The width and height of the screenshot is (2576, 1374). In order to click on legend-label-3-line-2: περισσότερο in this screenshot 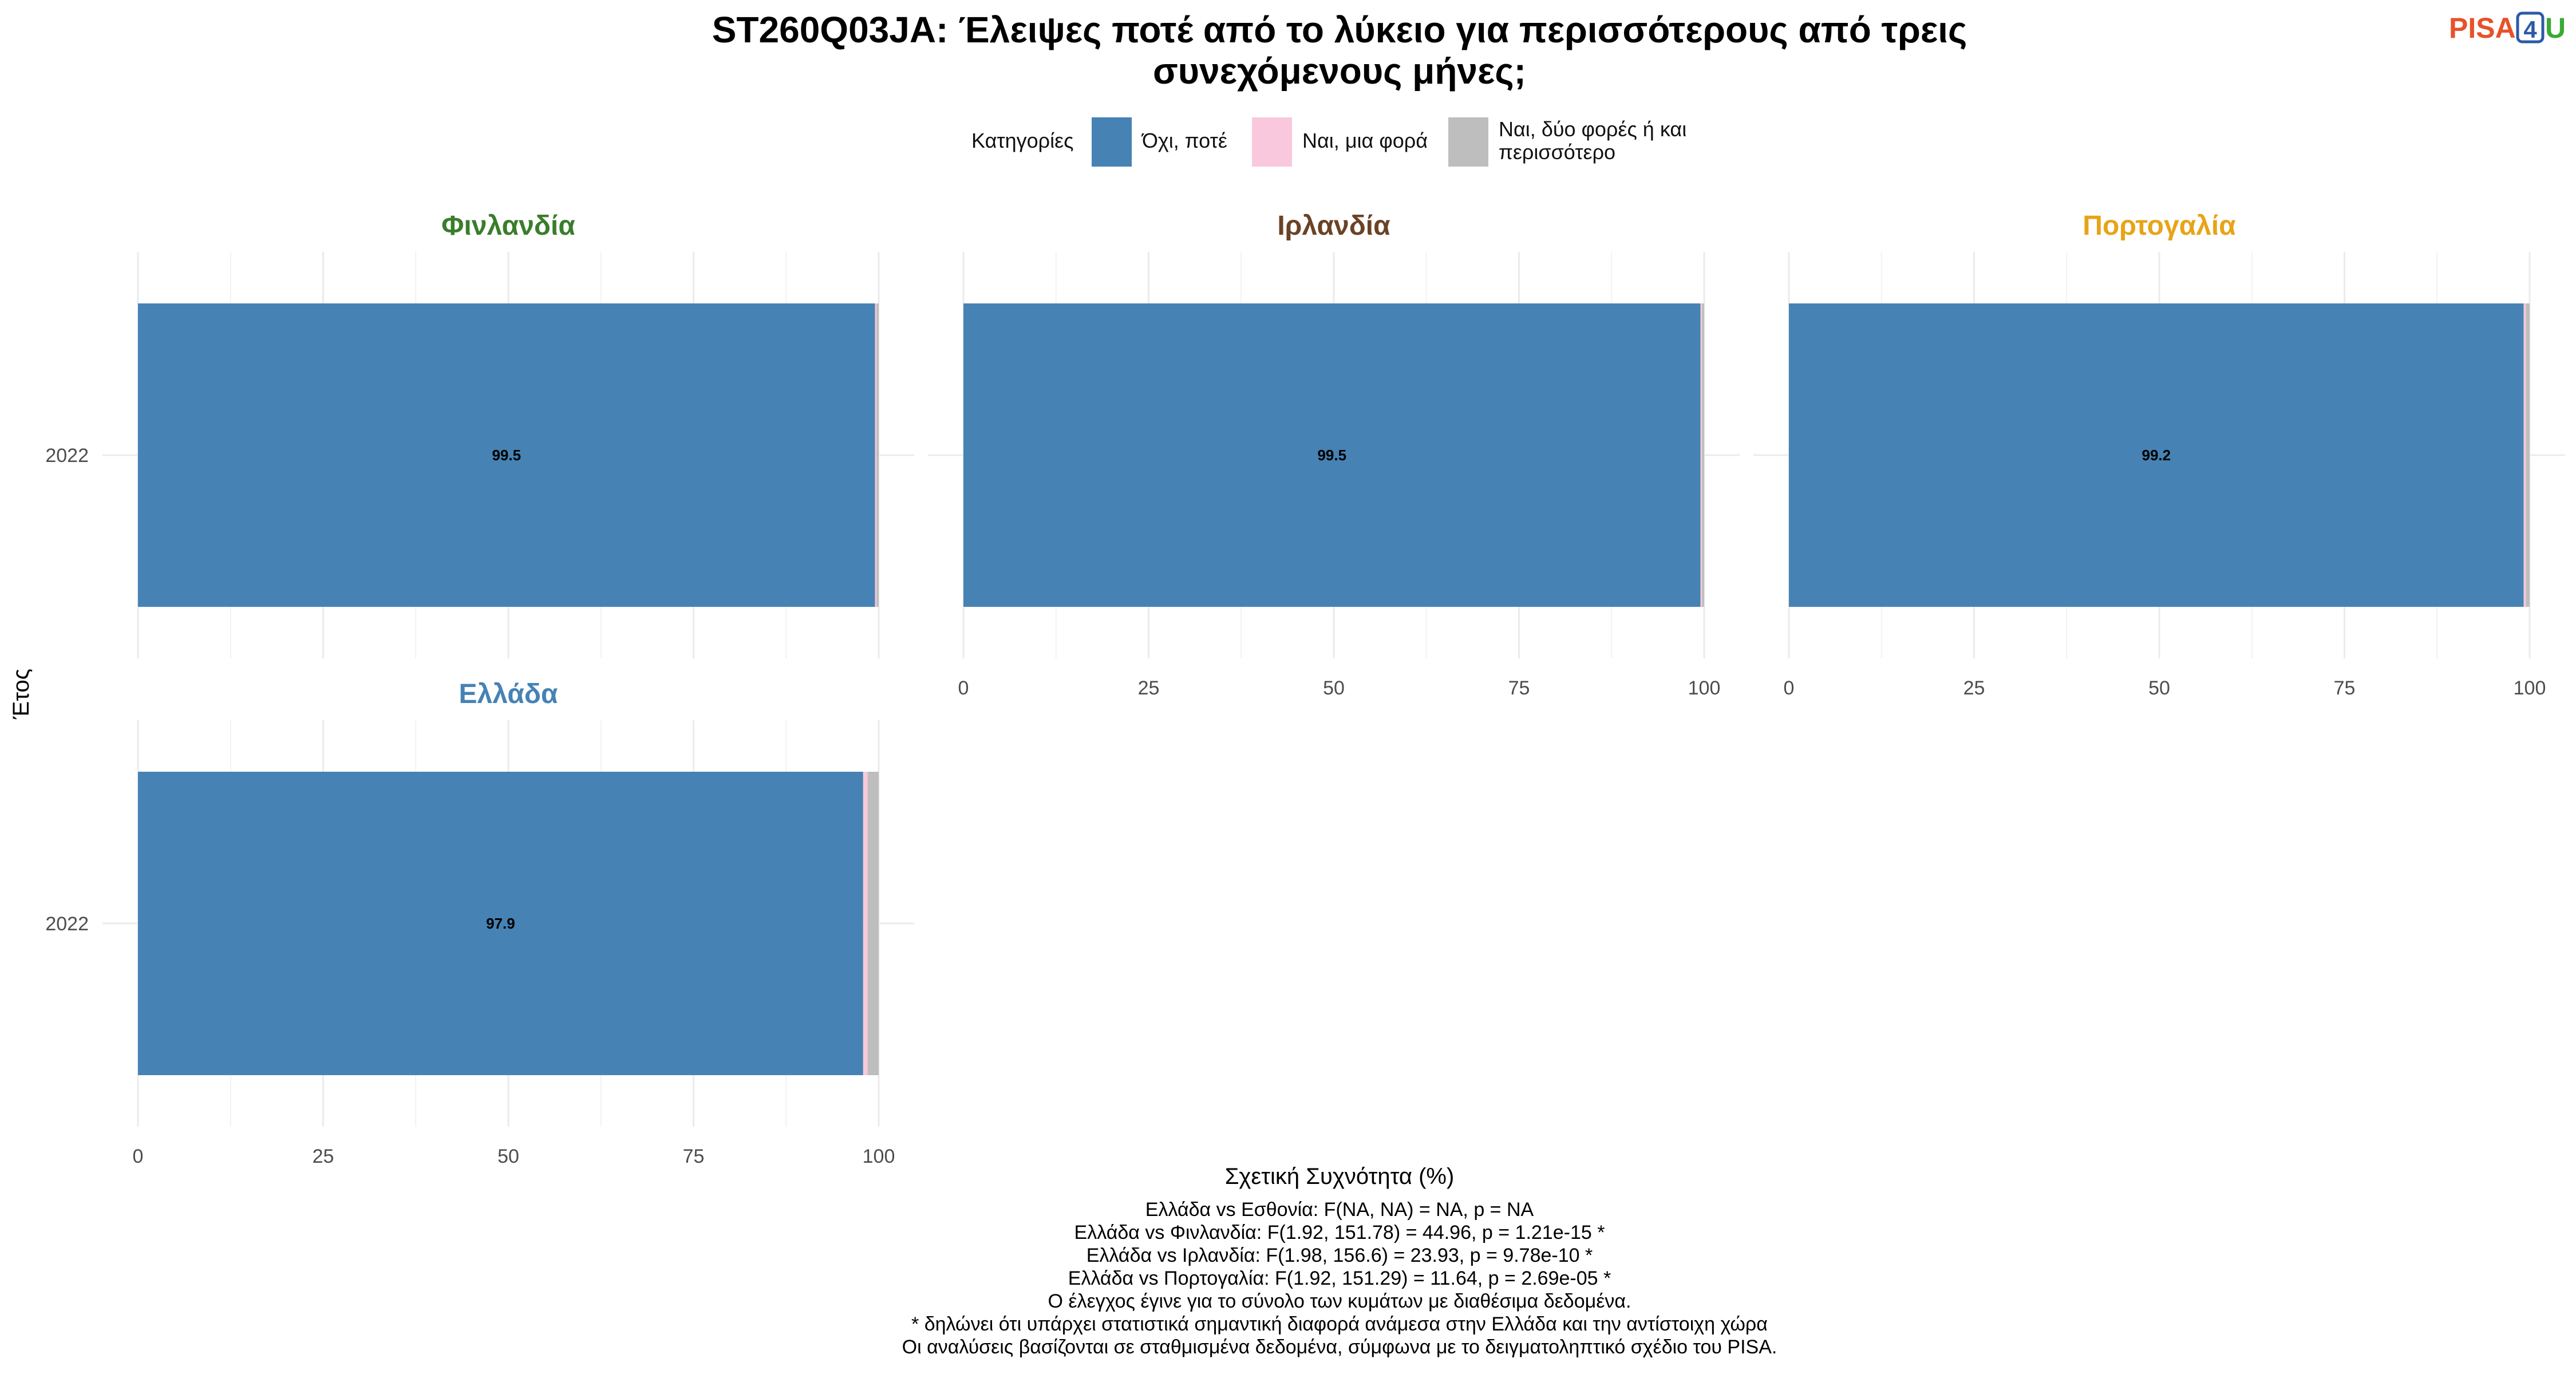, I will do `click(1557, 152)`.